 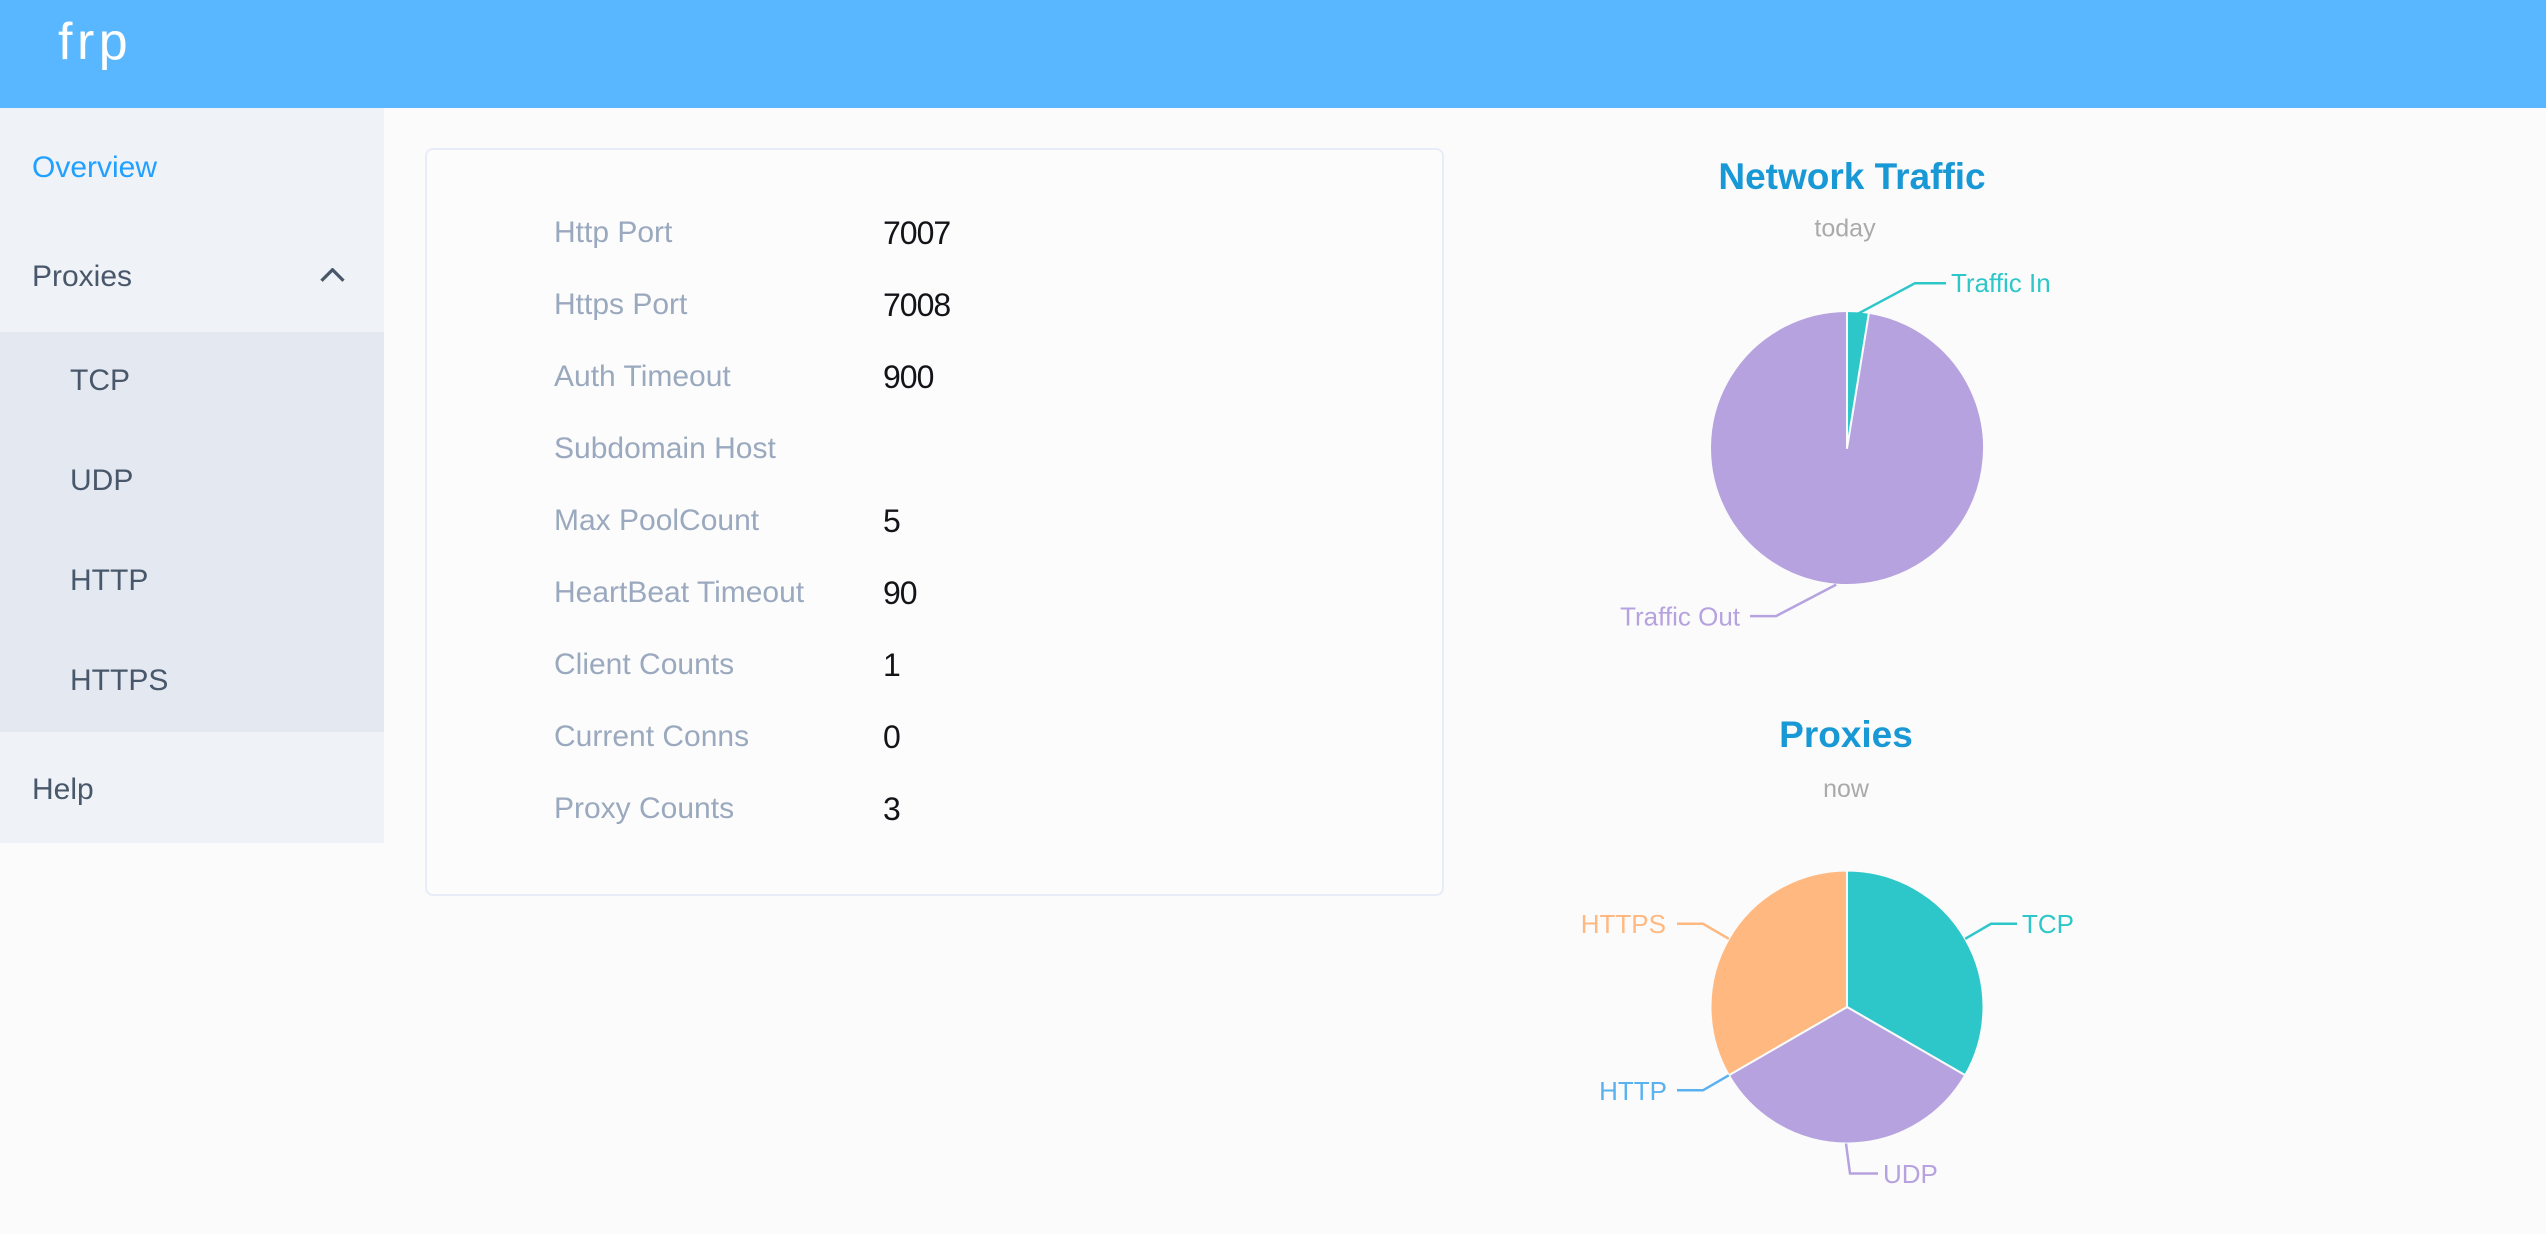 What do you see at coordinates (1845, 229) in the screenshot?
I see `svg-text: today` at bounding box center [1845, 229].